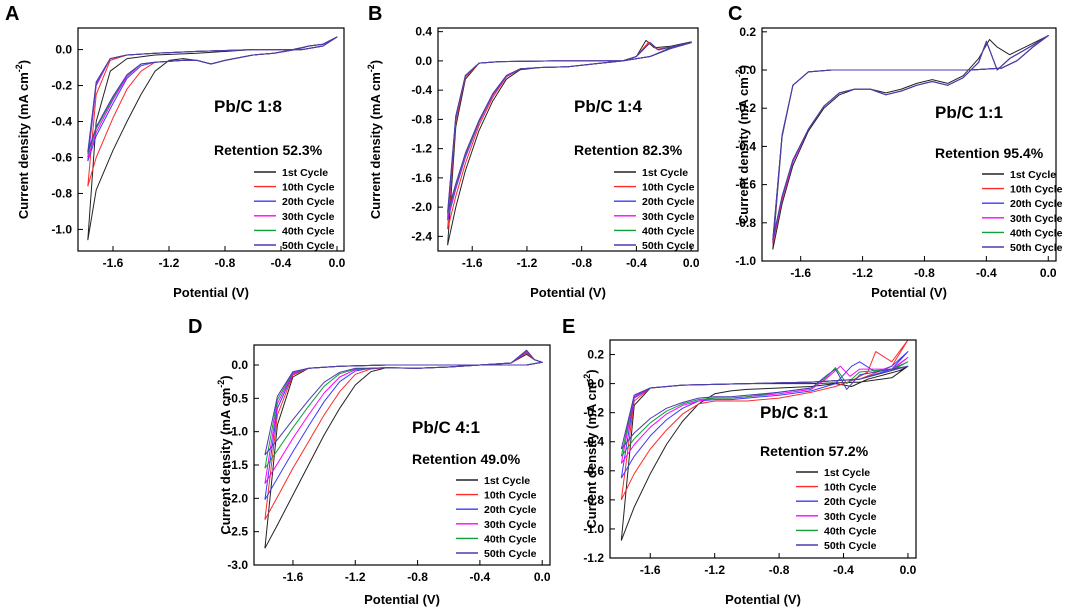  I want to click on retention-label: Retention 49.0%, so click(466, 459).